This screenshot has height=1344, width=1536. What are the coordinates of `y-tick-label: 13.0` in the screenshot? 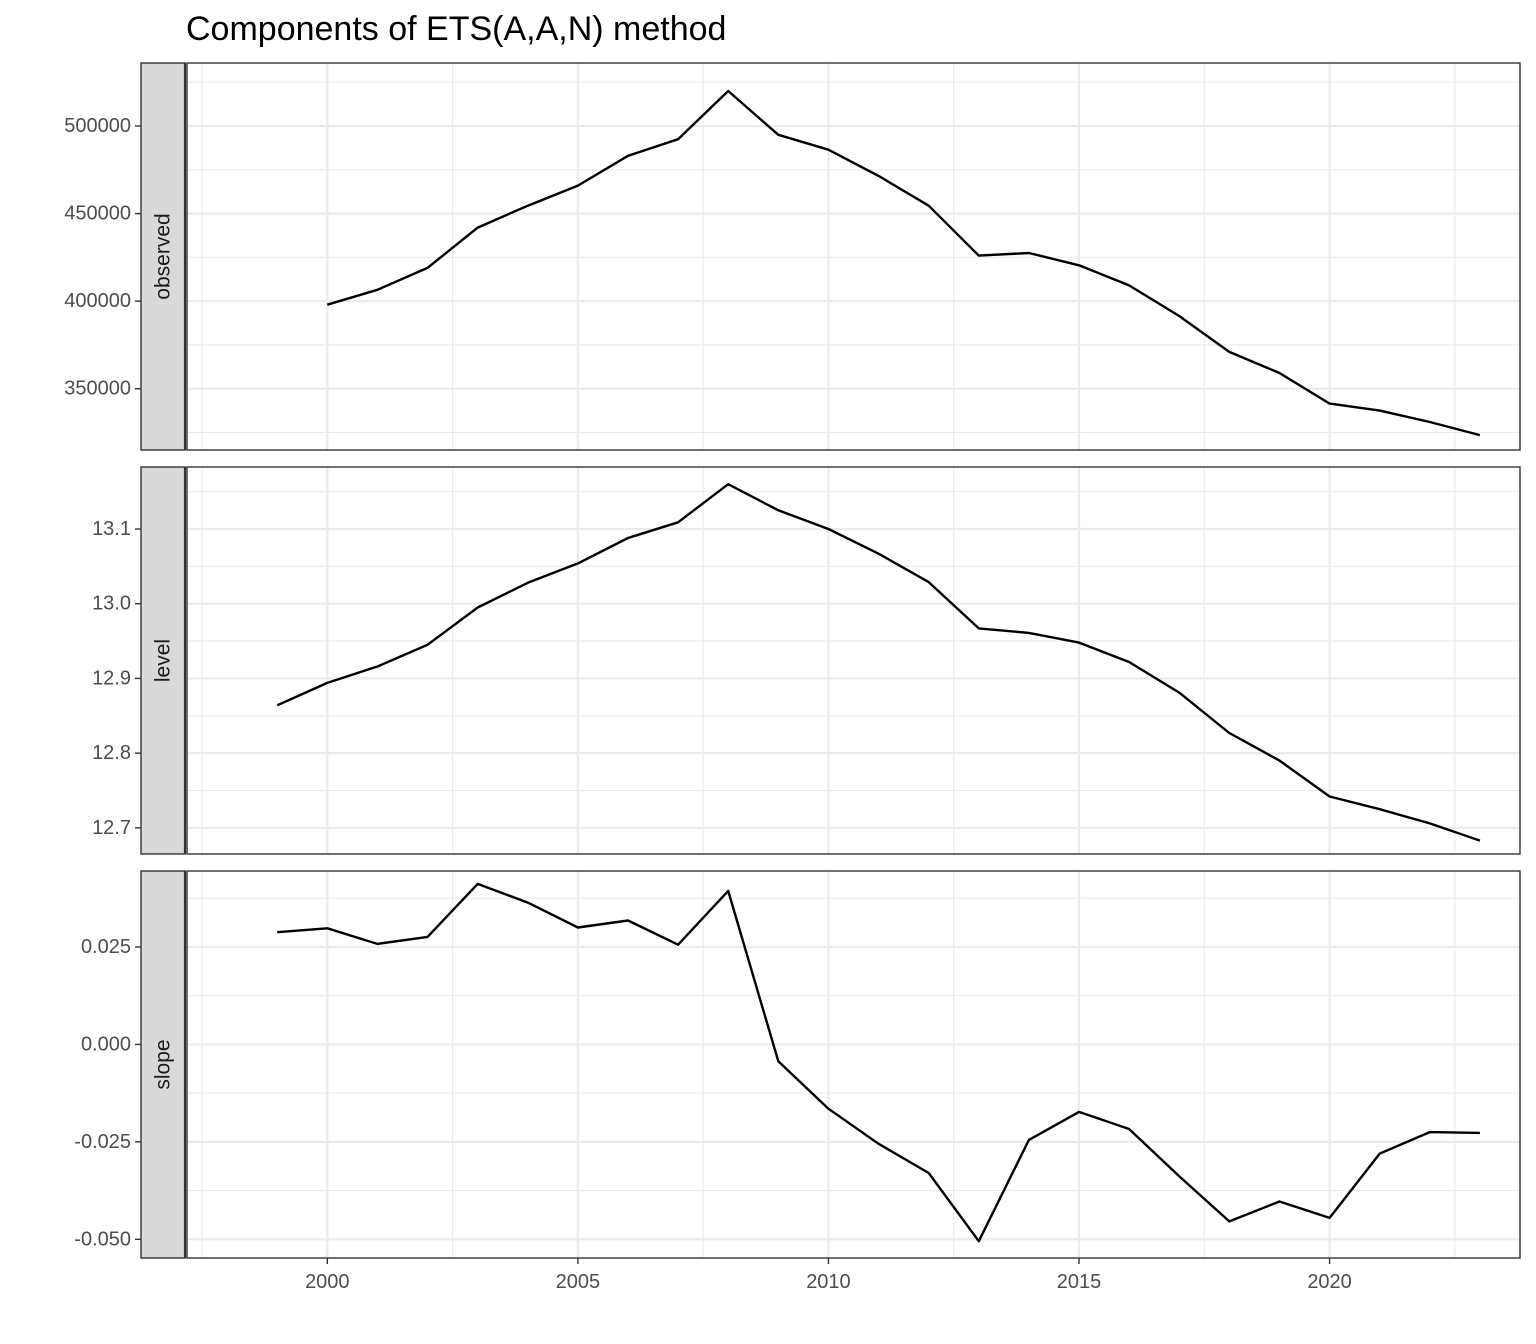 It's located at (111, 604).